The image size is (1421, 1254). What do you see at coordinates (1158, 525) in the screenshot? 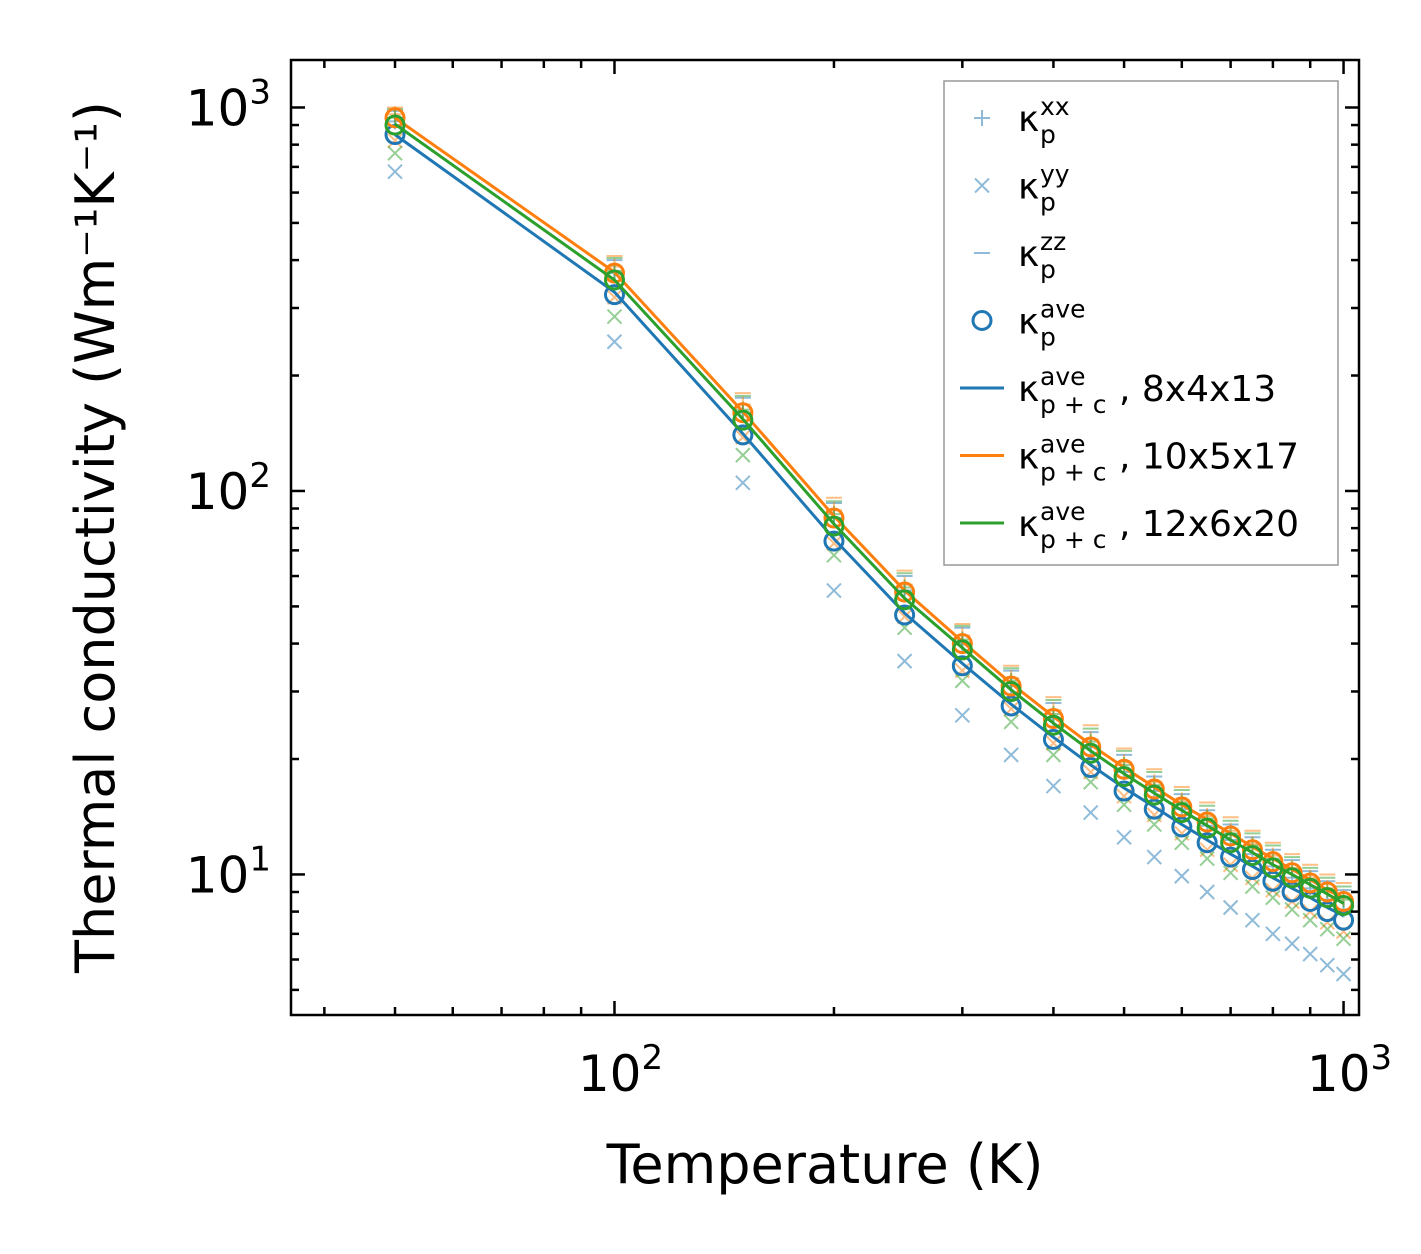
I see `legend-label: κave p + c, 12x6x20` at bounding box center [1158, 525].